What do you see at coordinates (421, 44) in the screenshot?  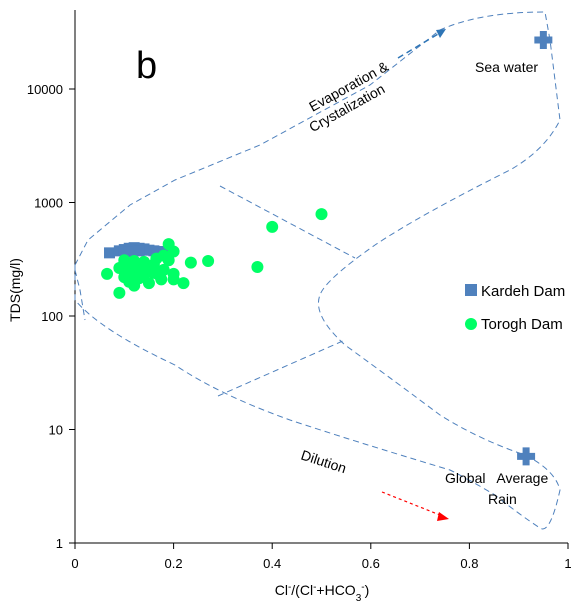 I see `evaporation-arrow` at bounding box center [421, 44].